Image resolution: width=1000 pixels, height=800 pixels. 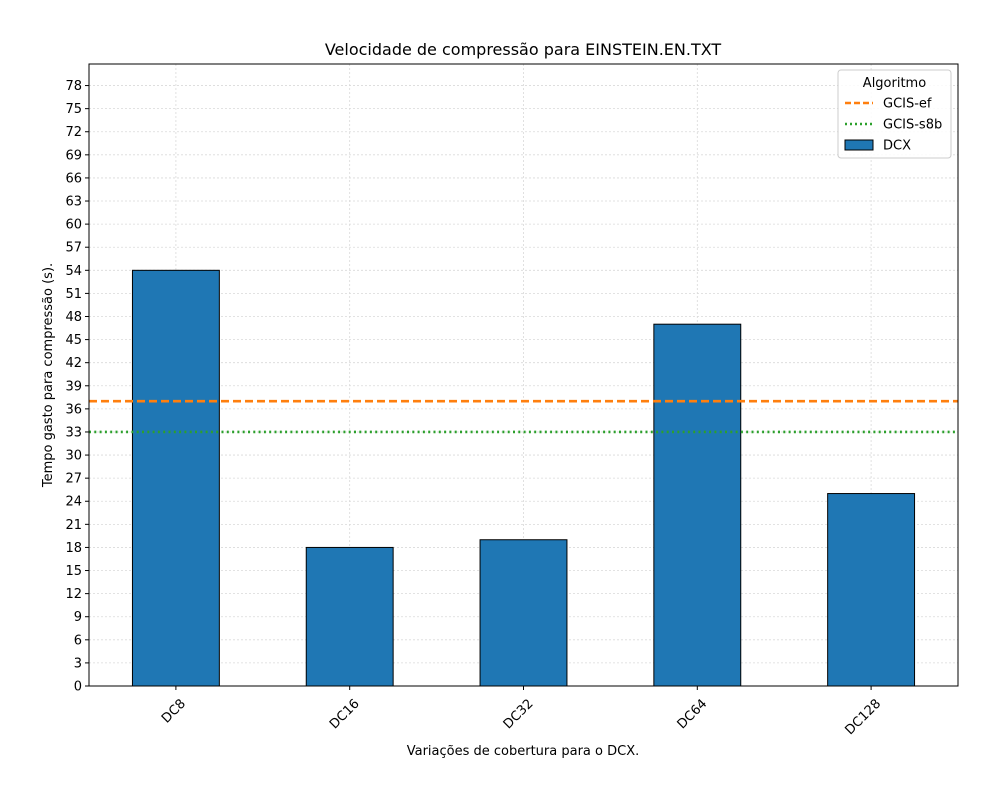 What do you see at coordinates (73, 155) in the screenshot?
I see `y-tick-label: 69` at bounding box center [73, 155].